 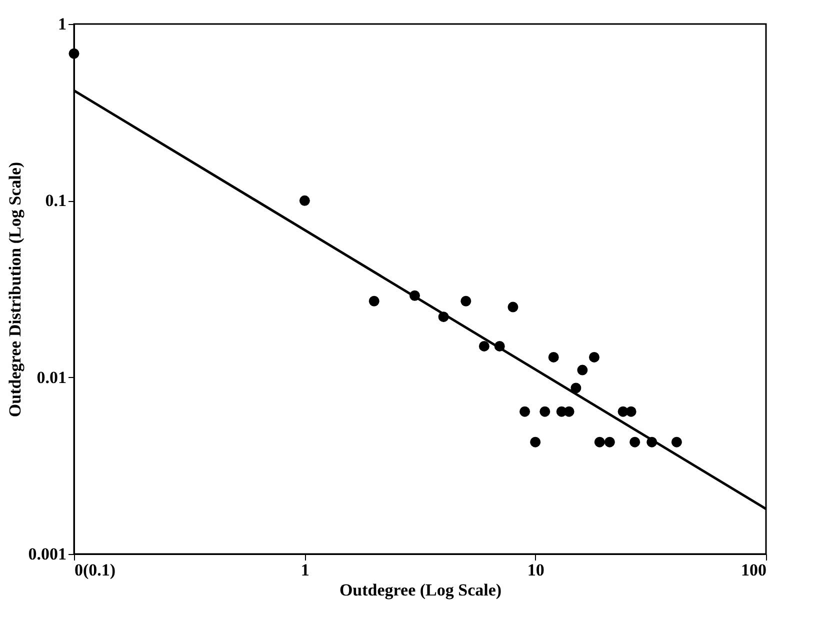 What do you see at coordinates (305, 570) in the screenshot?
I see `x-tick-label: 1` at bounding box center [305, 570].